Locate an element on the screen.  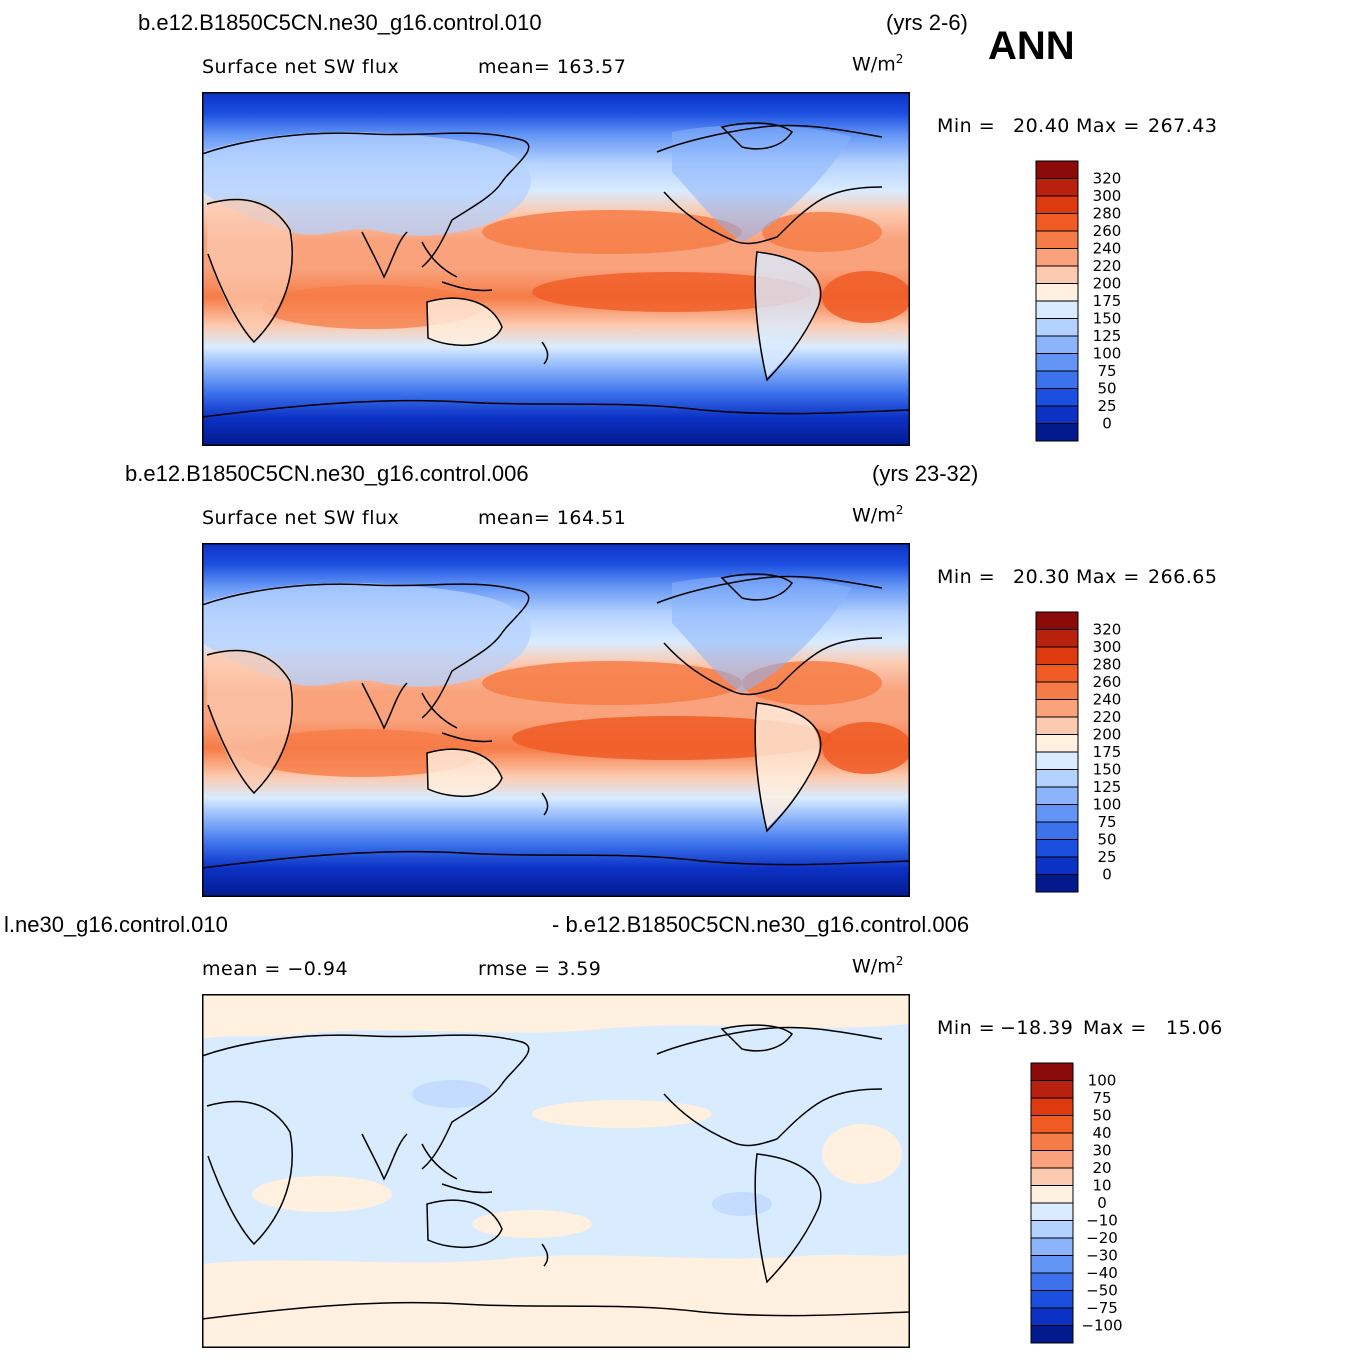
colorbar-tick-label: 25 is located at coordinates (1106, 857).